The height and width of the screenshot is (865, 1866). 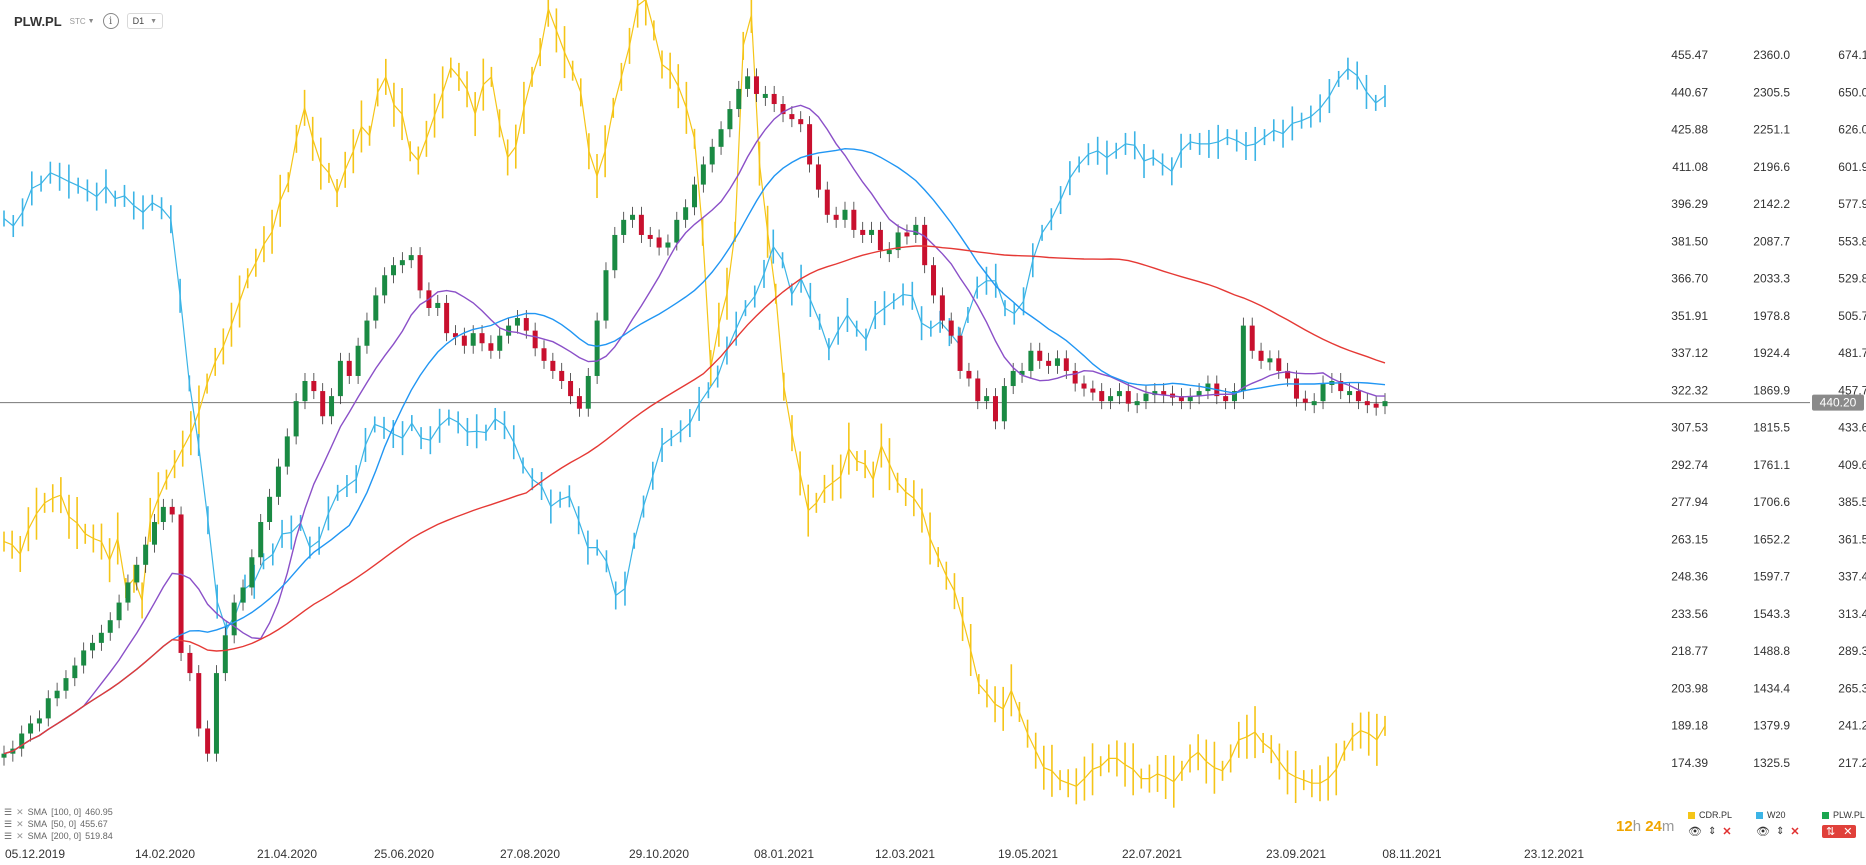 What do you see at coordinates (1852, 204) in the screenshot?
I see `y-tick-label: 577.94` at bounding box center [1852, 204].